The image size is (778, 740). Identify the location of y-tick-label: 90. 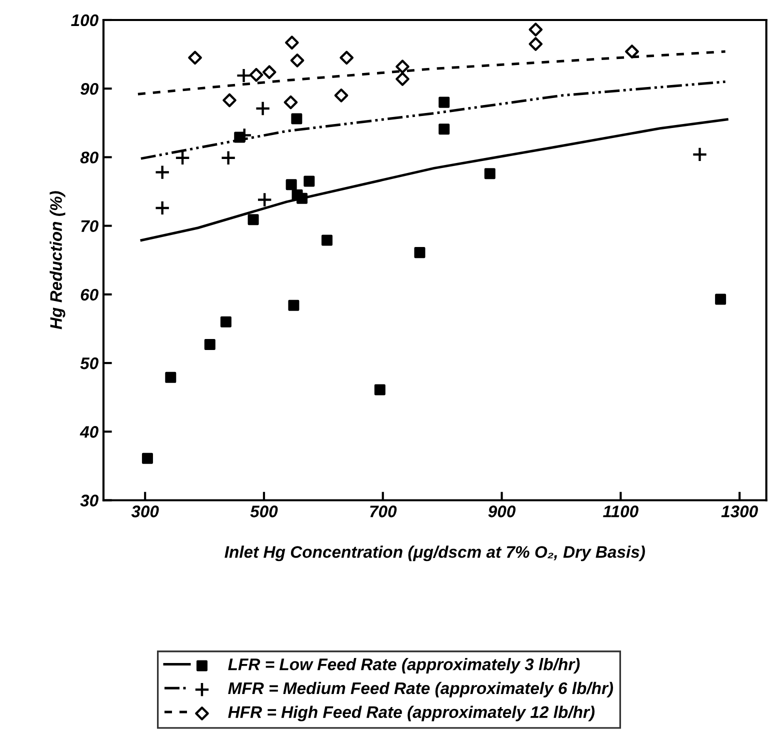
(89, 88).